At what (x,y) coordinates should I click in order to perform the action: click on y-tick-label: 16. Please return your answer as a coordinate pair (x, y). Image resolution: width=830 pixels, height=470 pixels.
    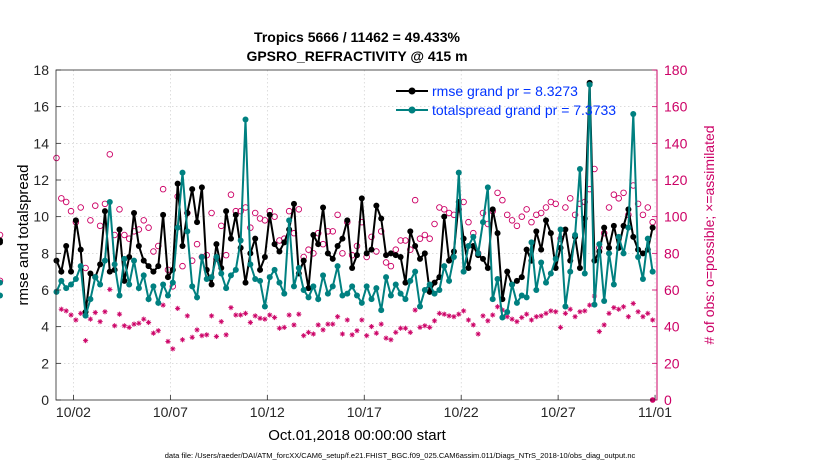
    Looking at the image, I should click on (41, 107).